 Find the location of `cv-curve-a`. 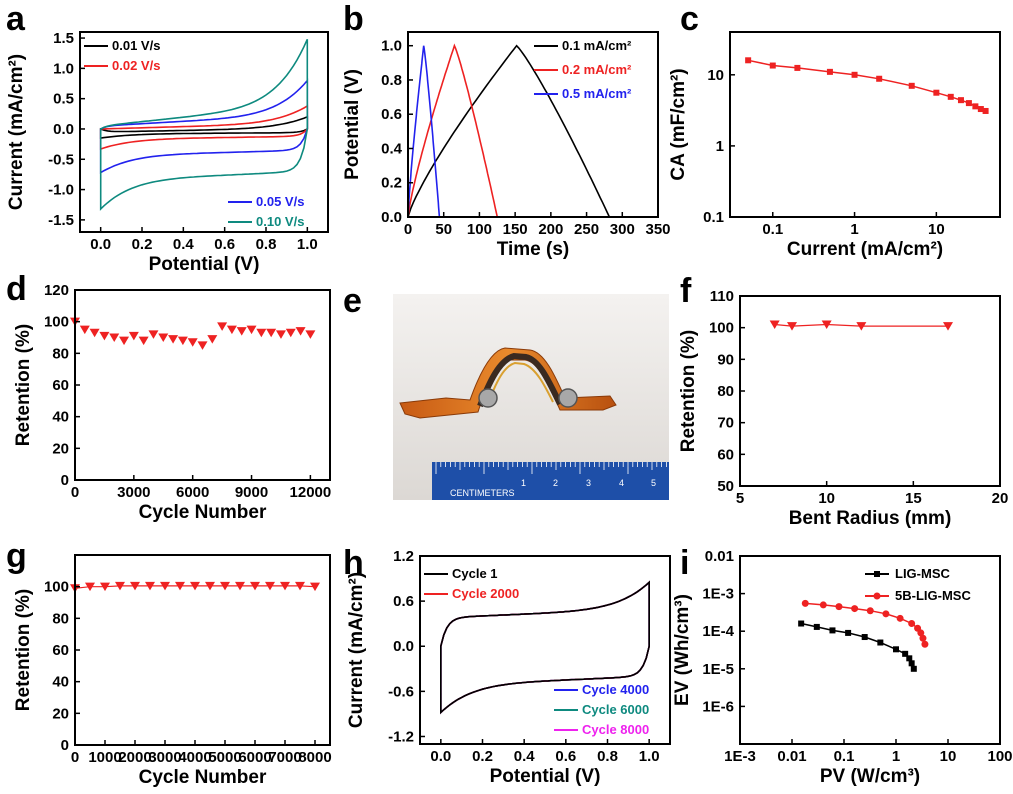

cv-curve-a is located at coordinates (204, 127).